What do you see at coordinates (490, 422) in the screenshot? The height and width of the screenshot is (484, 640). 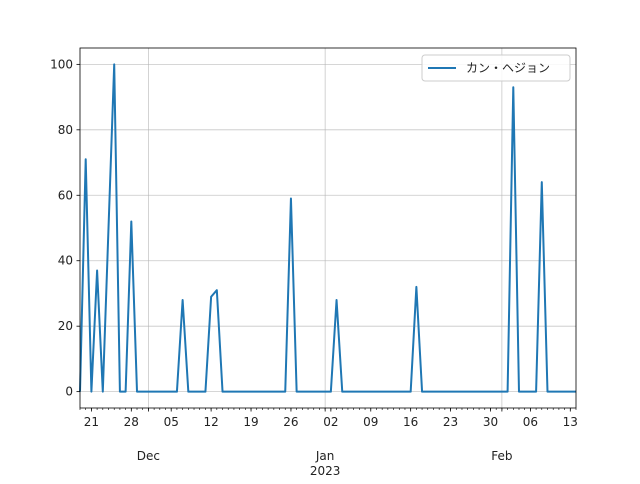 I see `x-tick-label: 30` at bounding box center [490, 422].